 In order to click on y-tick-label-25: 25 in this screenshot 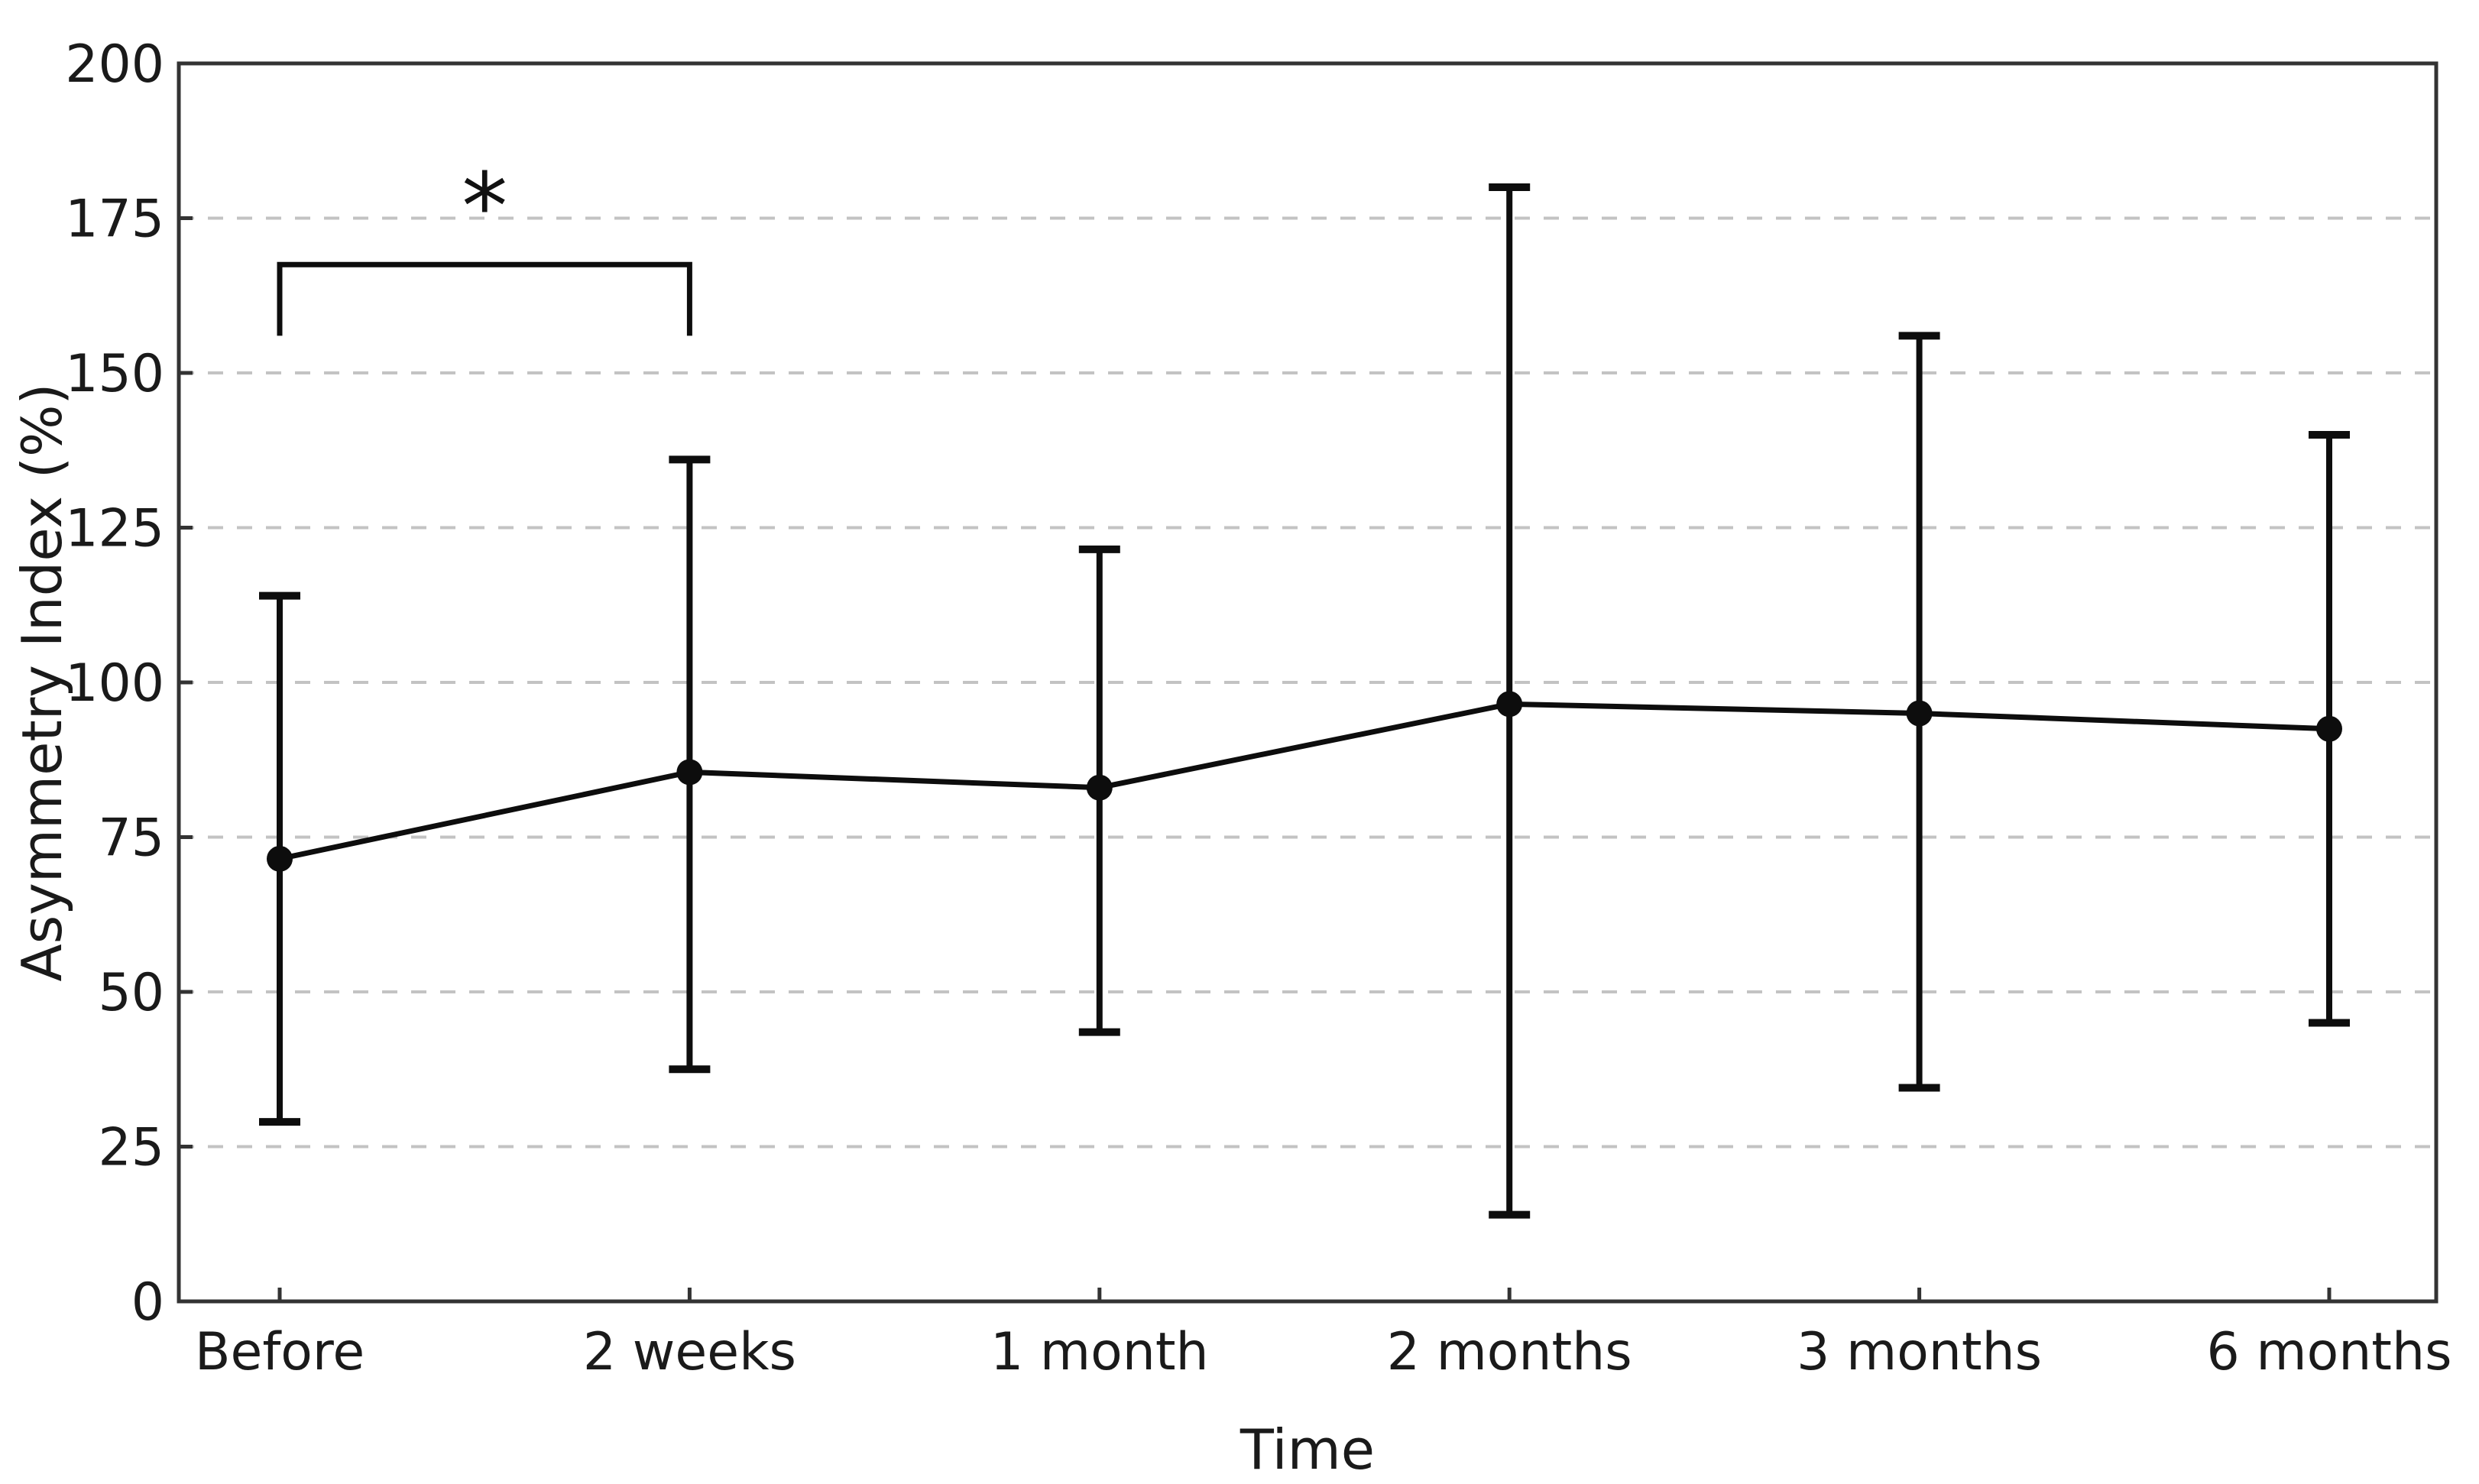, I will do `click(131, 1148)`.